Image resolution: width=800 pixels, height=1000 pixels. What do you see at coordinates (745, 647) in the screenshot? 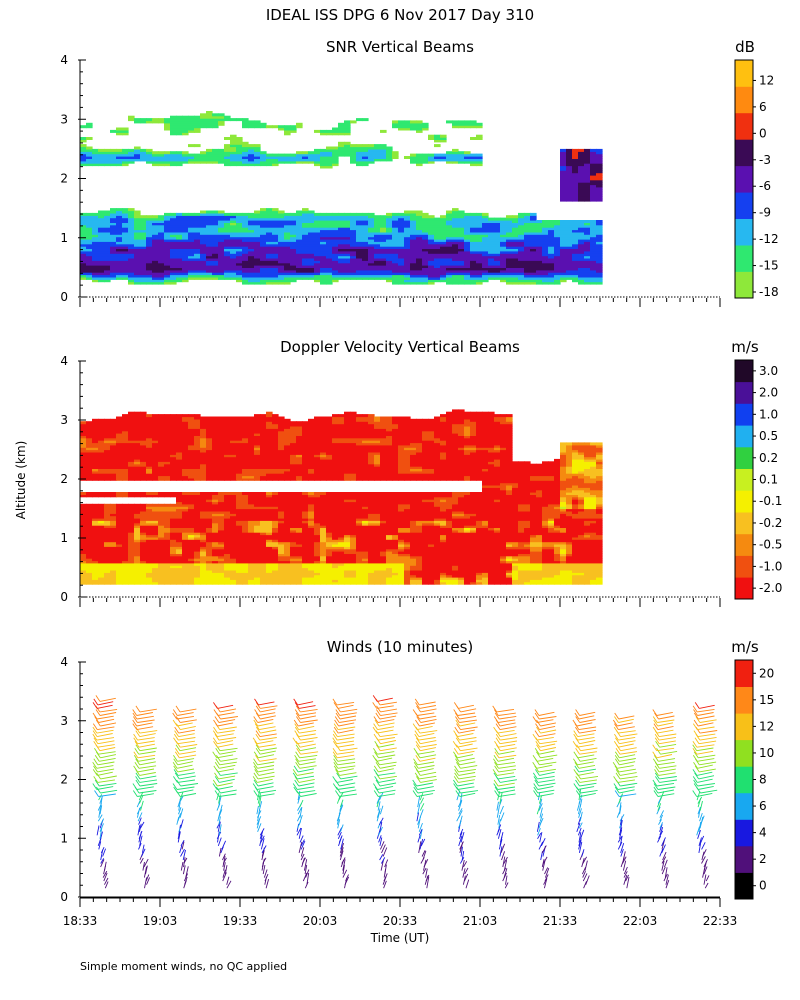
I see `colorbar-unit-winds: m/s` at bounding box center [745, 647].